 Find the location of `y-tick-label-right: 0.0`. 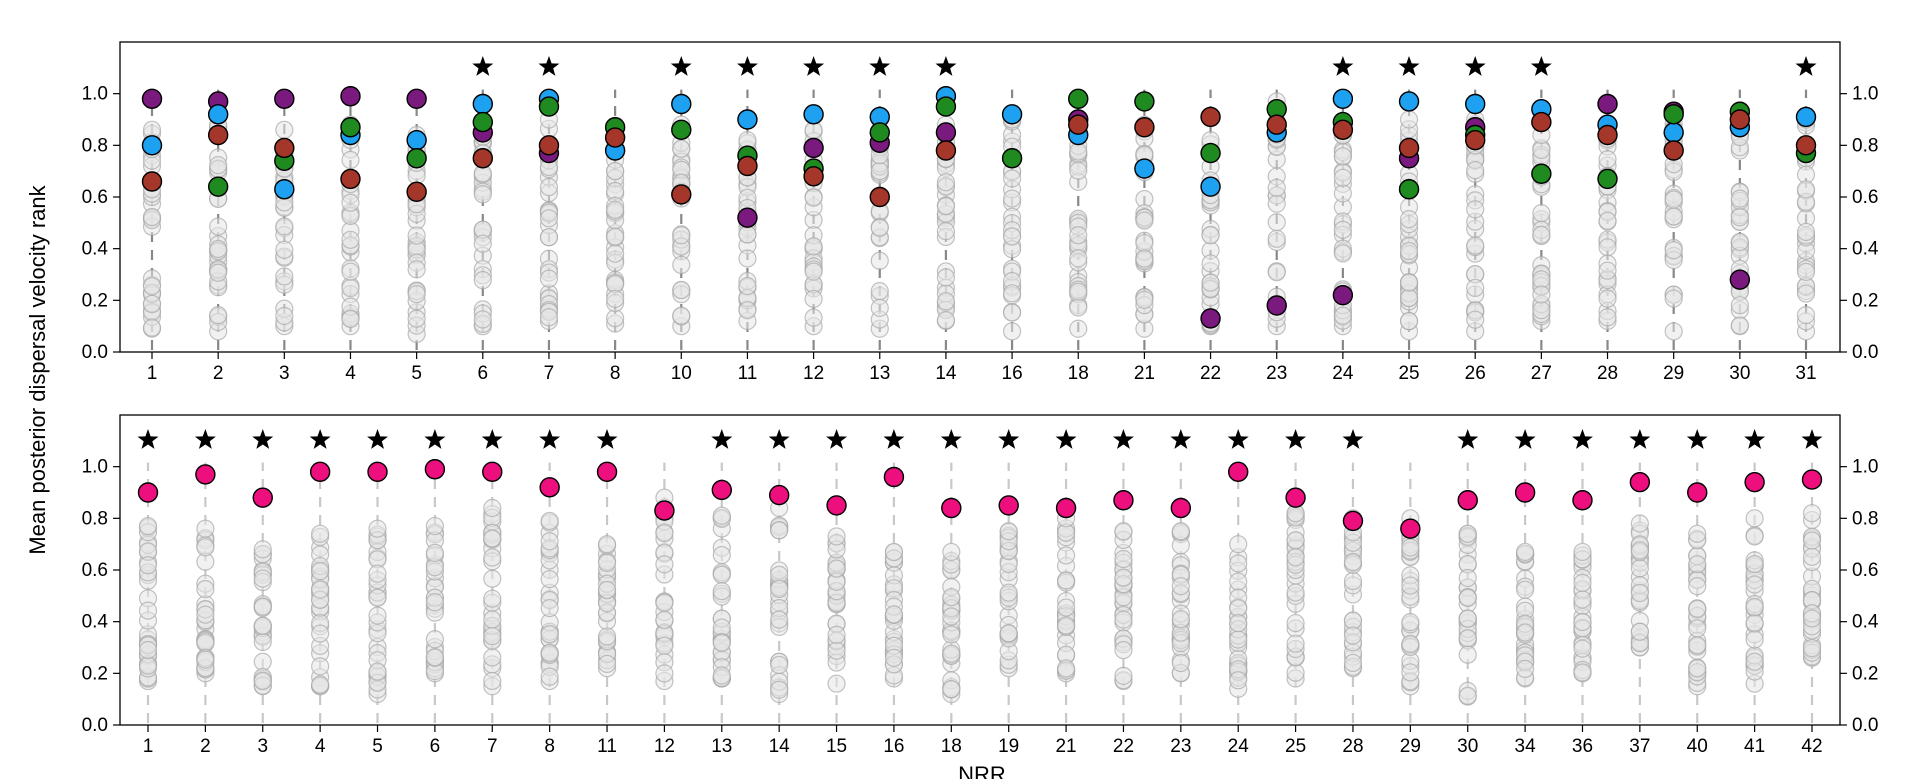

y-tick-label-right: 0.0 is located at coordinates (1865, 352).